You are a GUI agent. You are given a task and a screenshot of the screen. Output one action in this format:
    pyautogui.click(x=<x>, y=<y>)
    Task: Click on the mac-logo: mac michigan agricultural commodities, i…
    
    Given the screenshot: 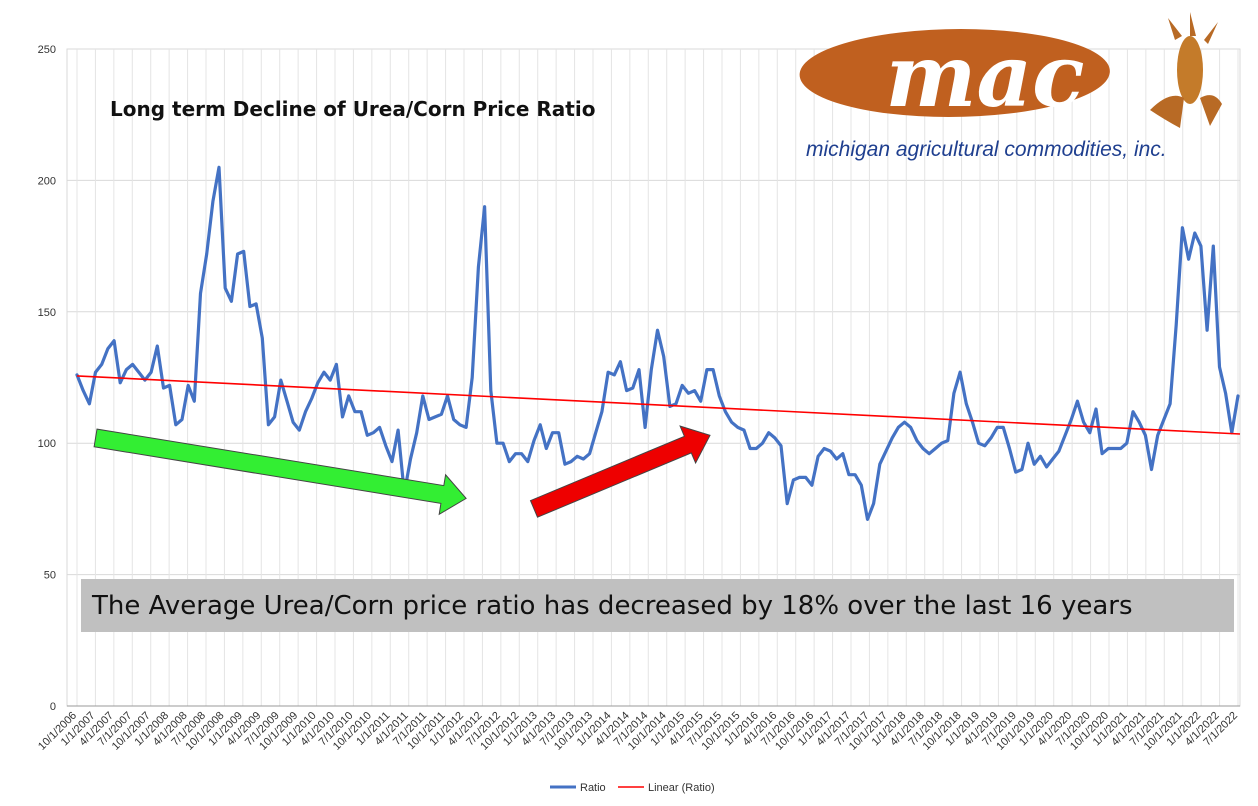 What is the action you would take?
    pyautogui.click(x=1010, y=86)
    